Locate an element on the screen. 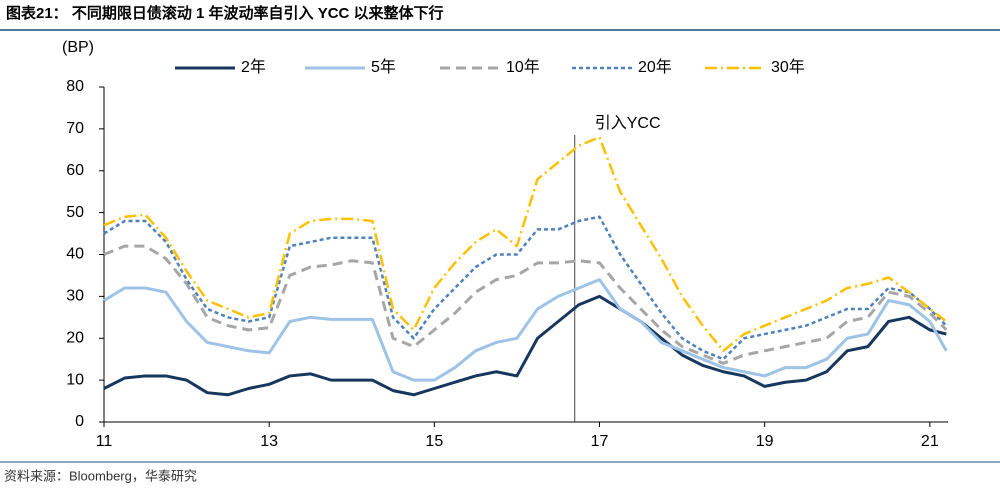 Image resolution: width=1000 pixels, height=490 pixels. x-tick-label: 17 is located at coordinates (600, 441).